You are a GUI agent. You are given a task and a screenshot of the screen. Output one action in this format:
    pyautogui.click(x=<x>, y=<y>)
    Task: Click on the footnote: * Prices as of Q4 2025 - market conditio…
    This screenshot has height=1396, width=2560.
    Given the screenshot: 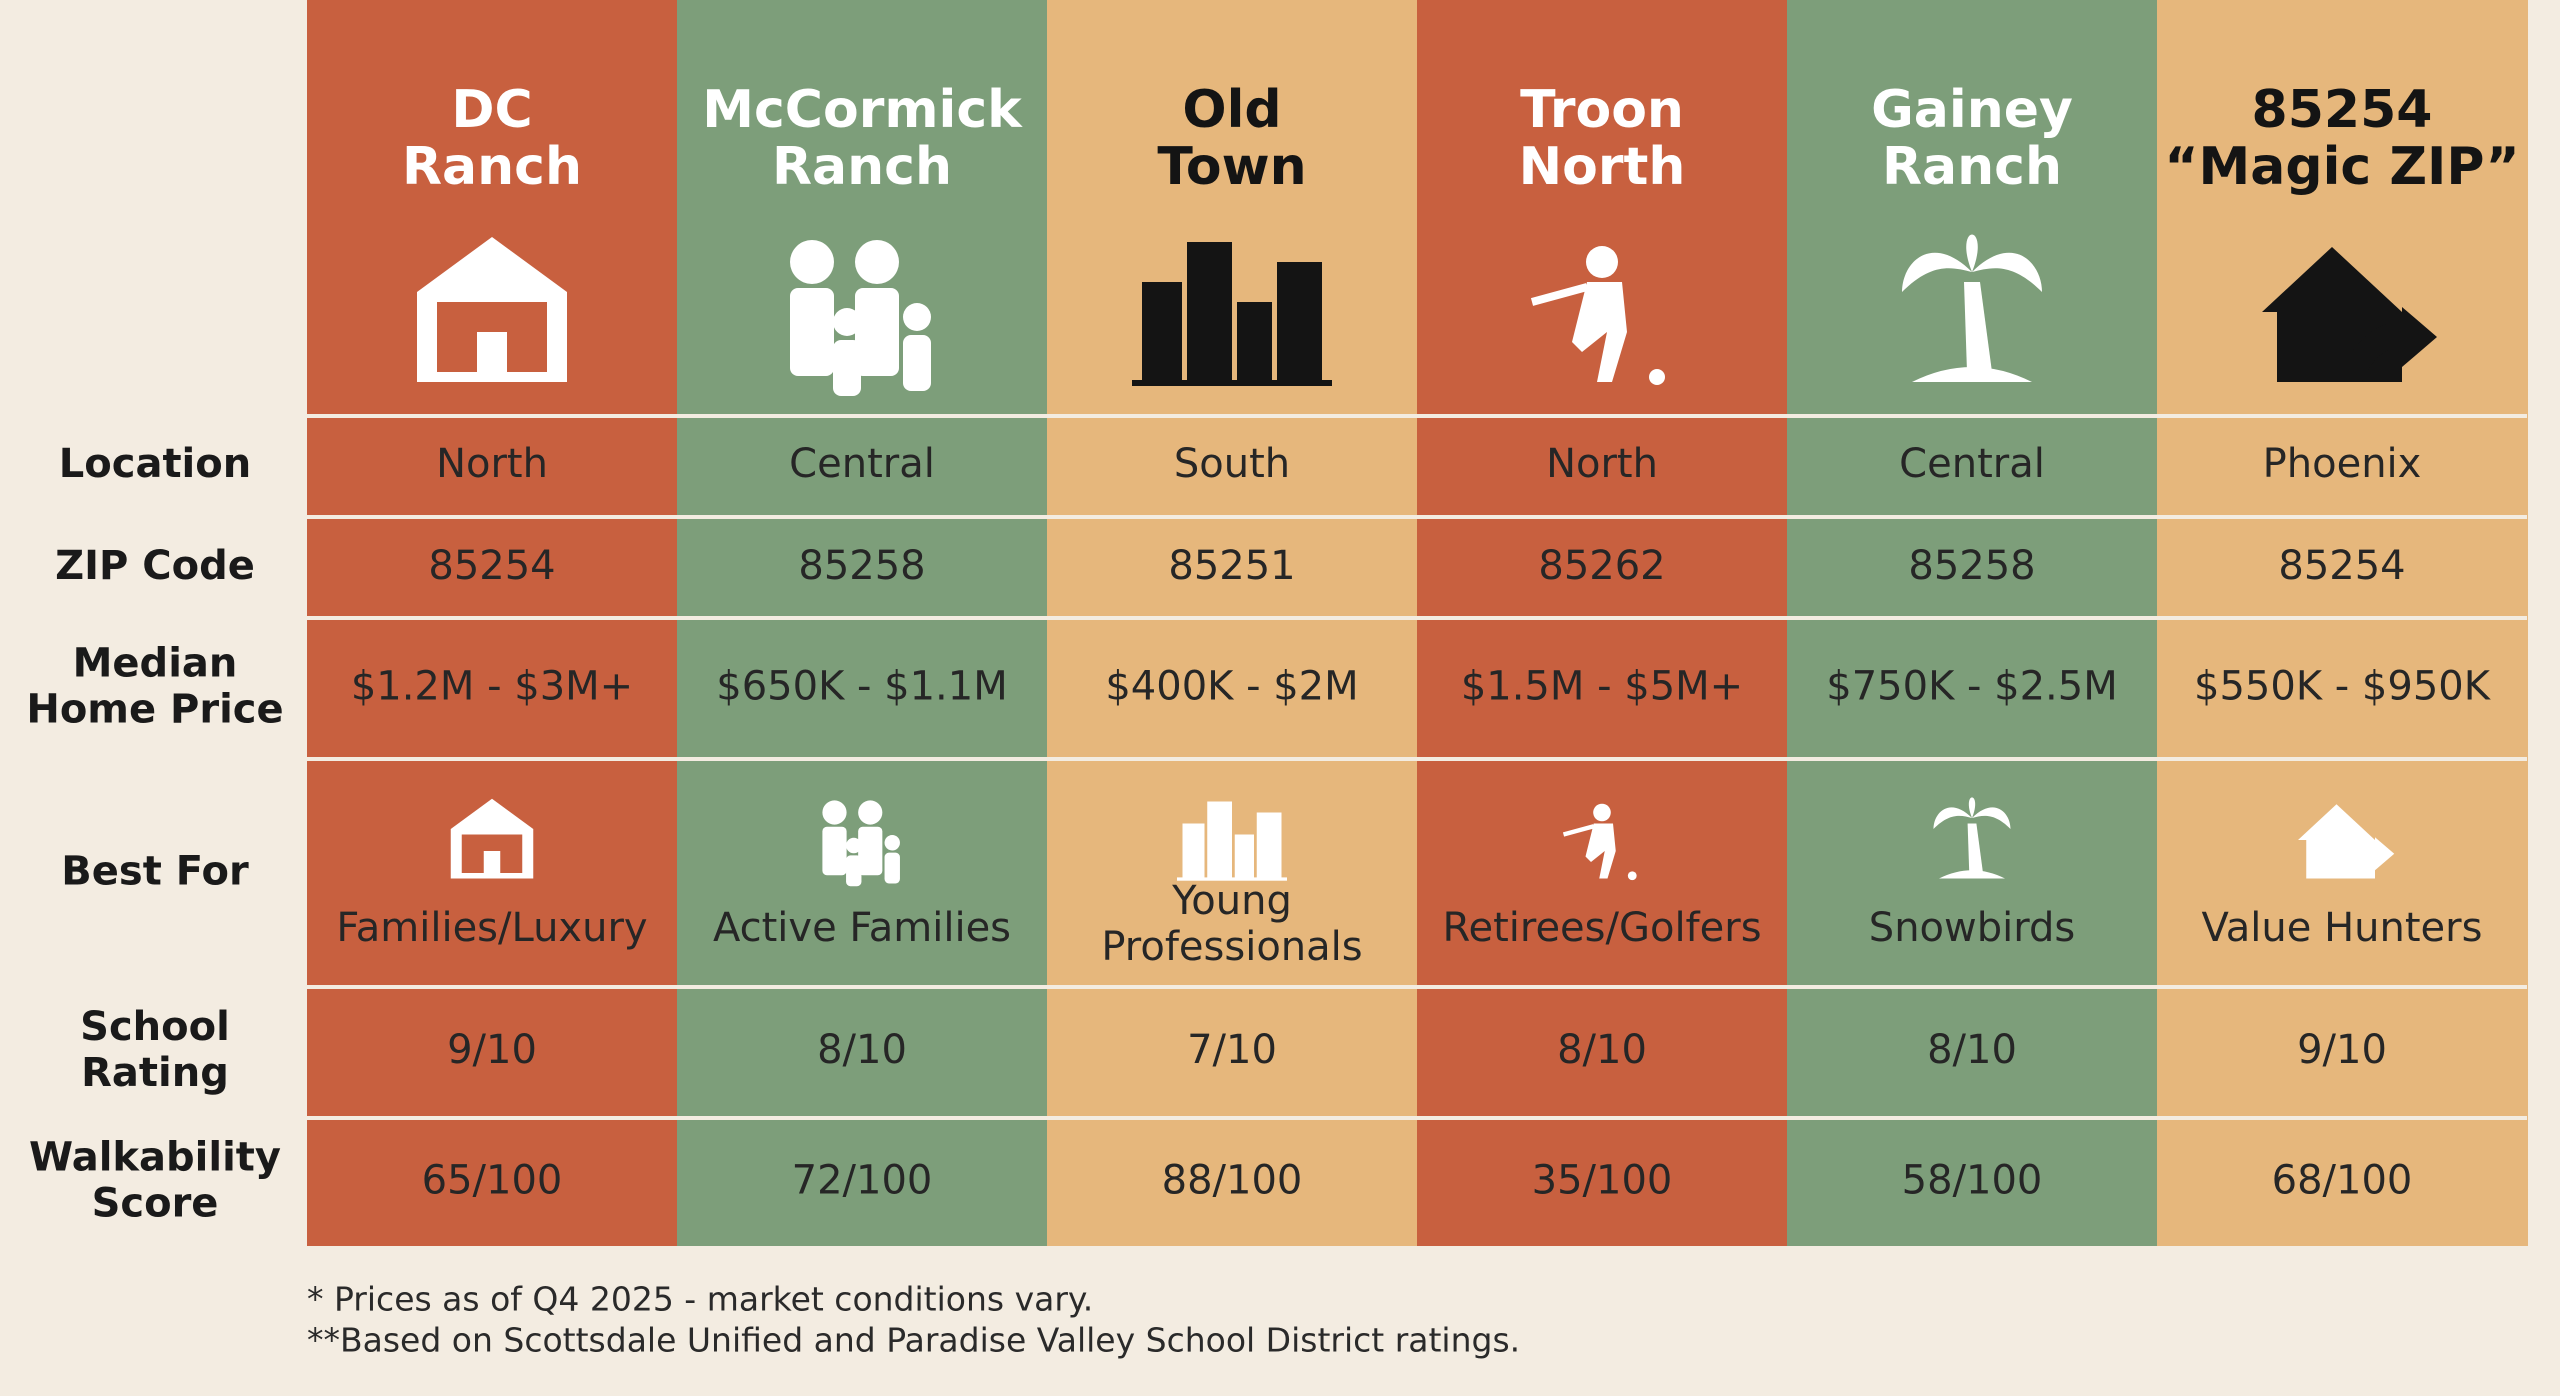 What is the action you would take?
    pyautogui.click(x=700, y=1299)
    